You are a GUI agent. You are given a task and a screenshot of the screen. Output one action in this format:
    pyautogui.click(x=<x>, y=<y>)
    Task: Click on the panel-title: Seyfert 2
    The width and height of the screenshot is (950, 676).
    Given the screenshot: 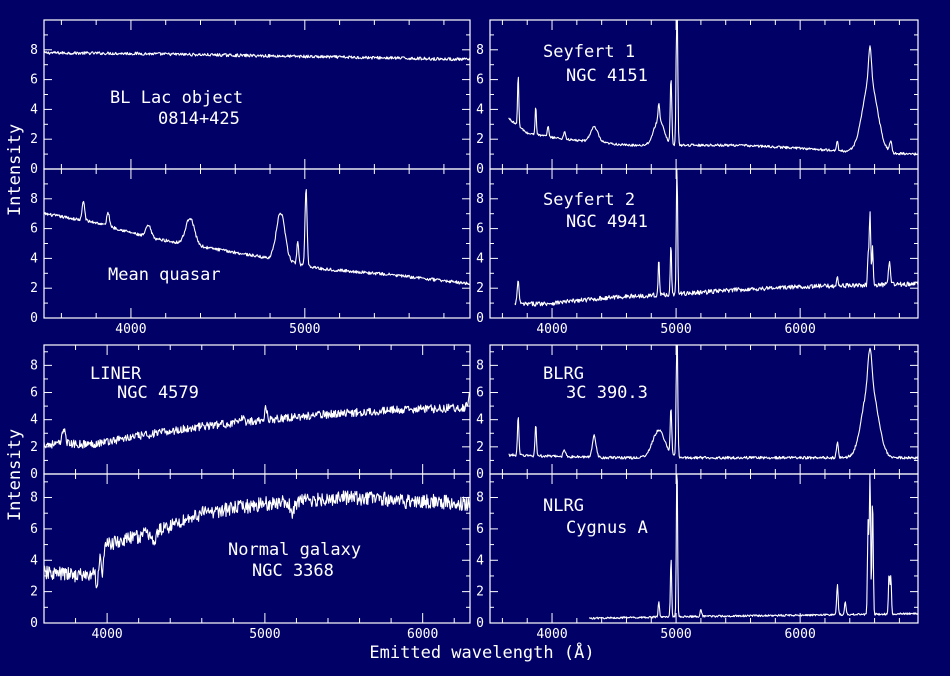 What is the action you would take?
    pyautogui.click(x=589, y=200)
    